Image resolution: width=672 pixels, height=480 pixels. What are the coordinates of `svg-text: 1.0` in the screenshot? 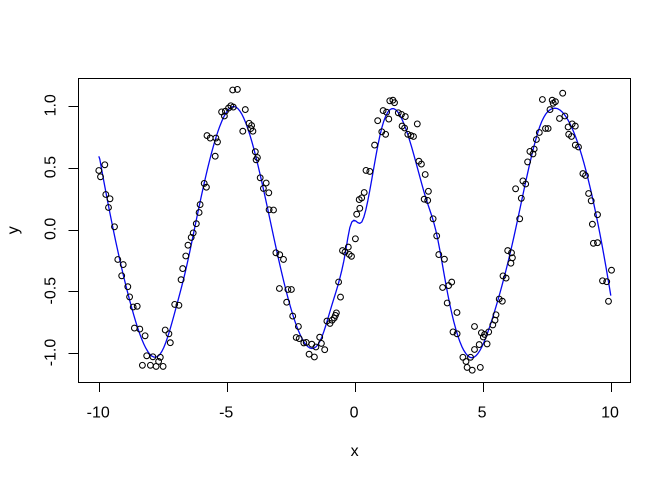 It's located at (51, 105).